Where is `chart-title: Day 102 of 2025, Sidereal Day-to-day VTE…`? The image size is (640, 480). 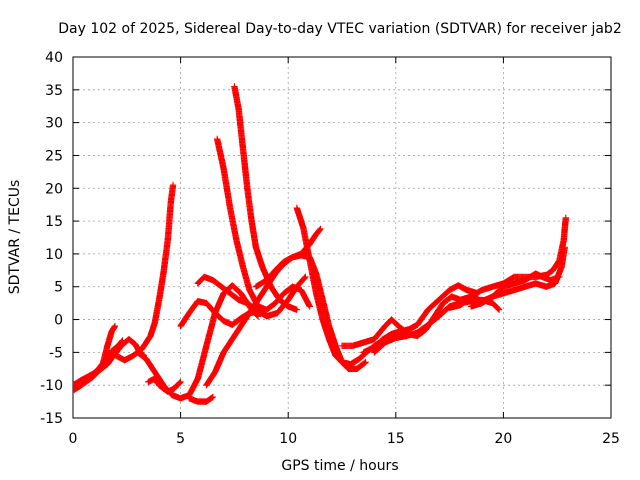 chart-title: Day 102 of 2025, Sidereal Day-to-day VTE… is located at coordinates (339, 29).